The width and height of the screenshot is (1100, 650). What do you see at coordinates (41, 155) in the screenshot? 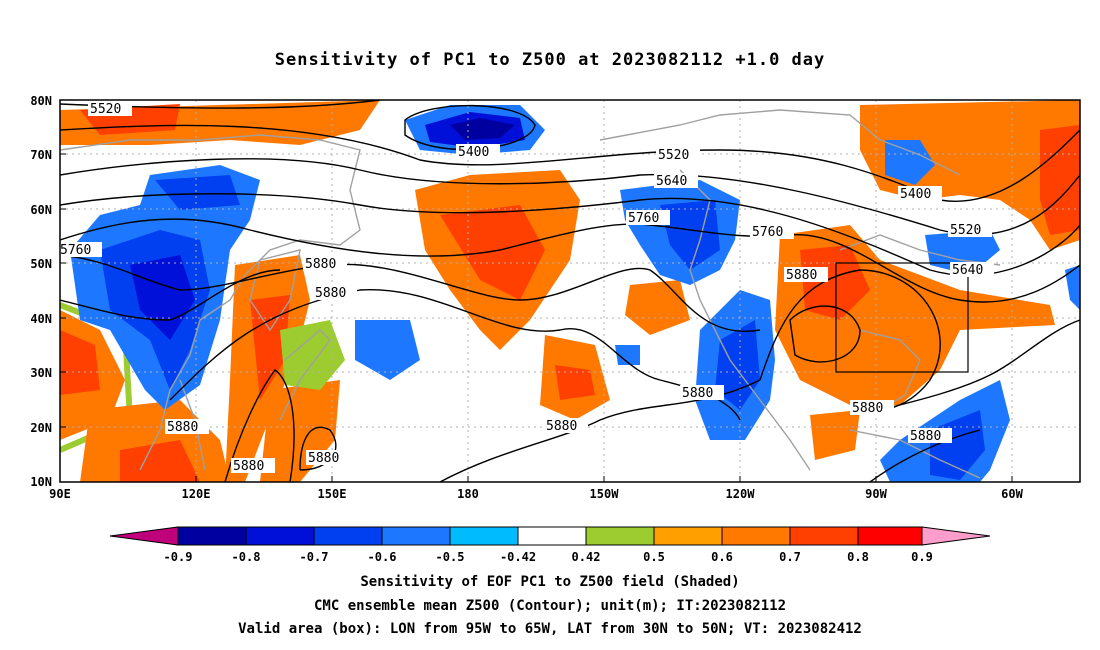
I see `lat-label: 70N` at bounding box center [41, 155].